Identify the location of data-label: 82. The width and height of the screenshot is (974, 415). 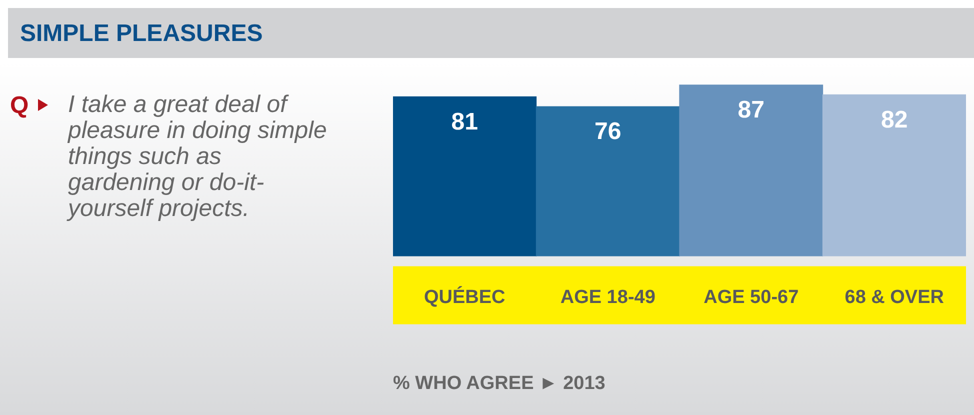
(894, 120).